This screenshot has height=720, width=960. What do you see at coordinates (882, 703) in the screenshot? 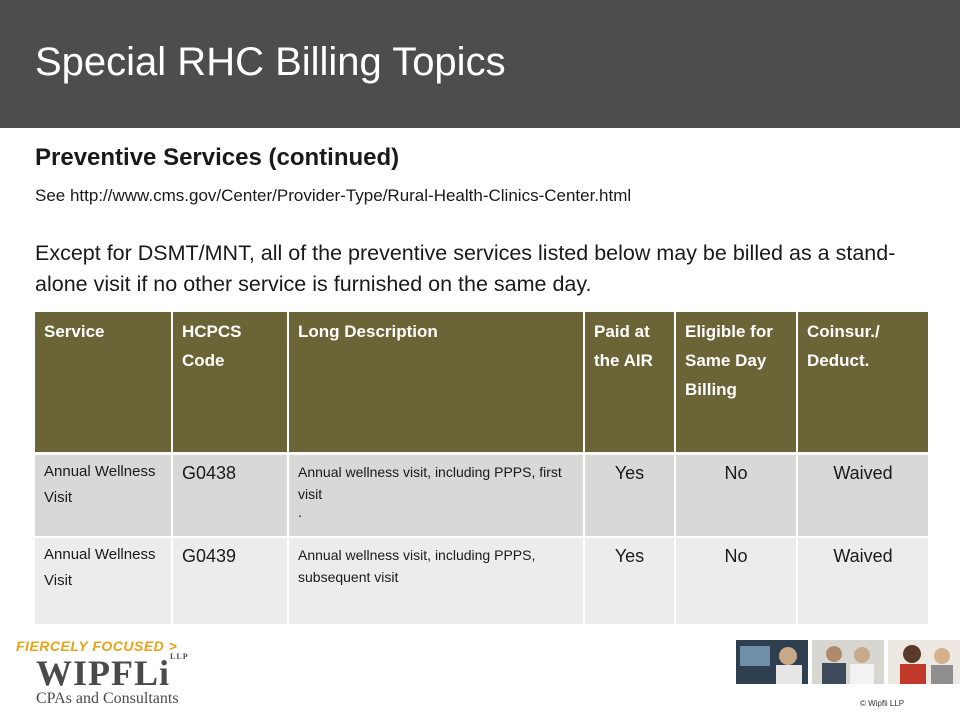
I see `copyright: © Wipfli LLP` at bounding box center [882, 703].